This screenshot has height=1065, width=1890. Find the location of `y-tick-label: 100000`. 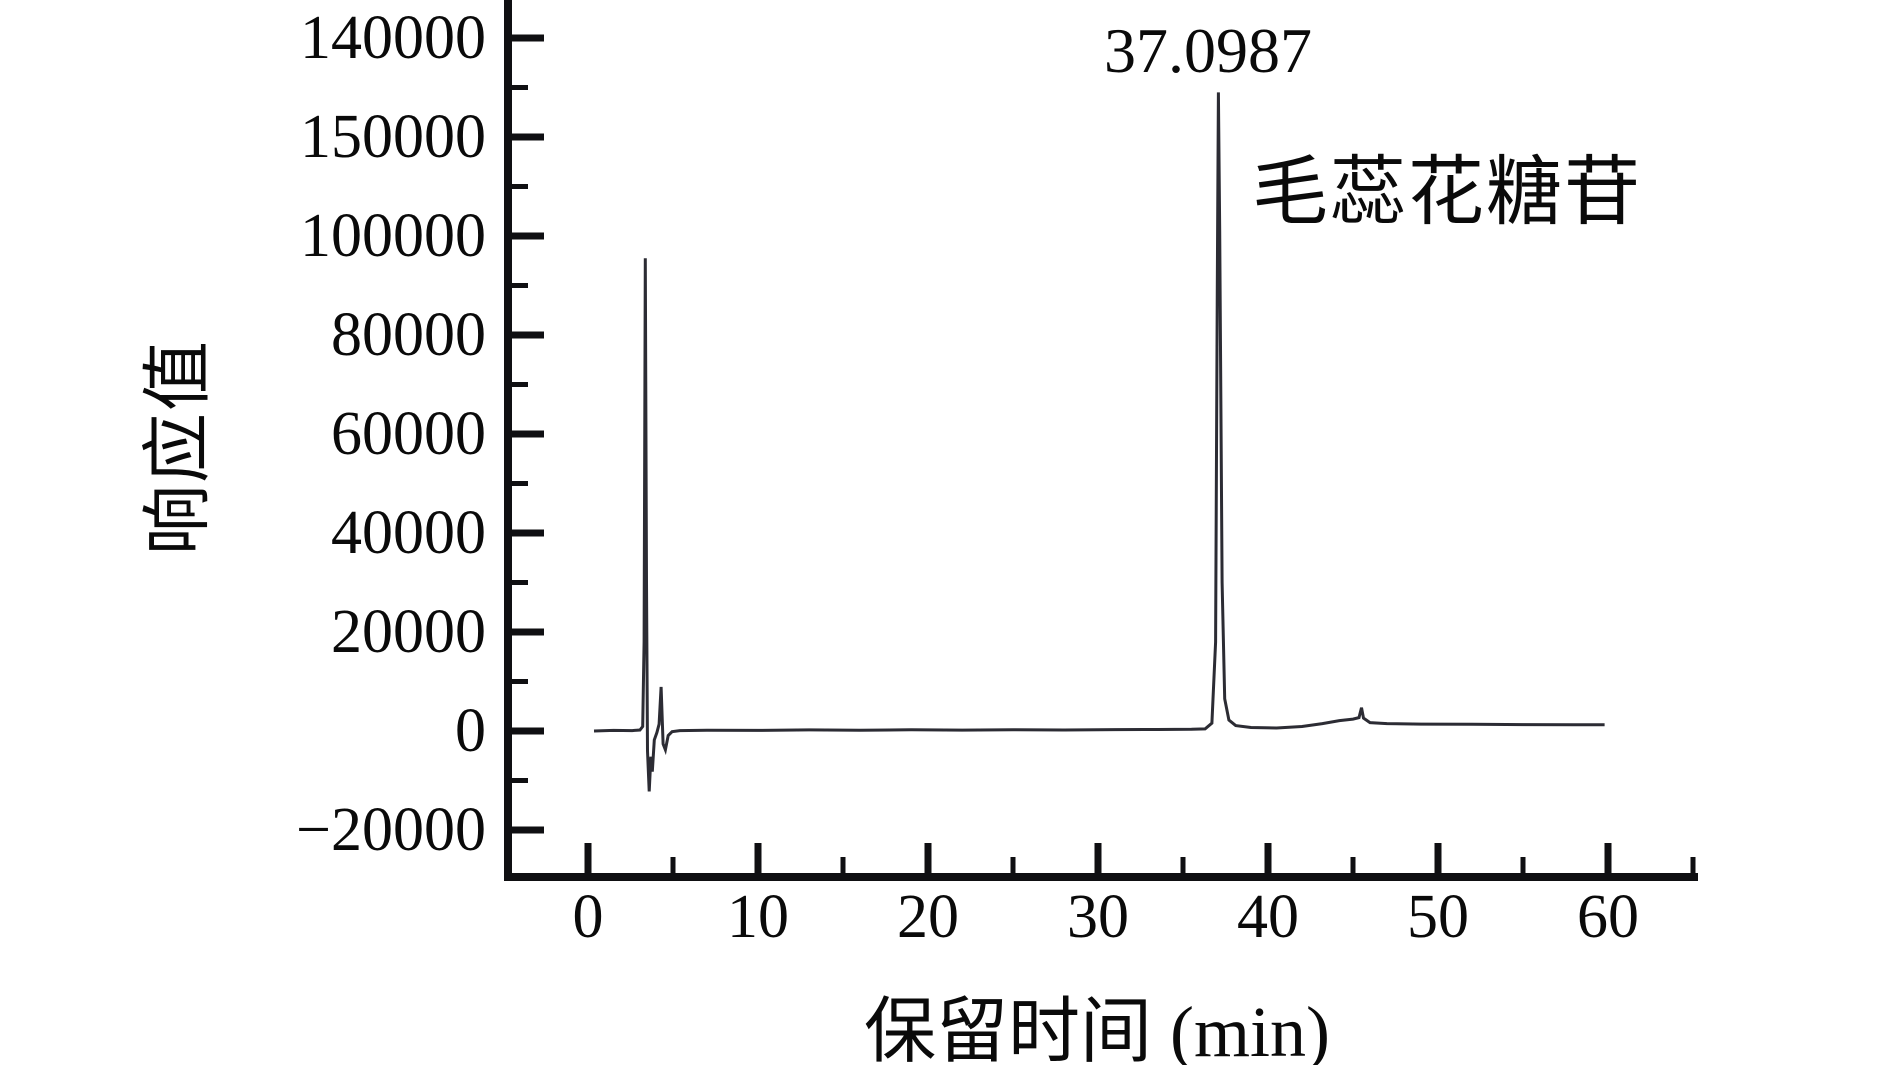

y-tick-label: 100000 is located at coordinates (393, 236).